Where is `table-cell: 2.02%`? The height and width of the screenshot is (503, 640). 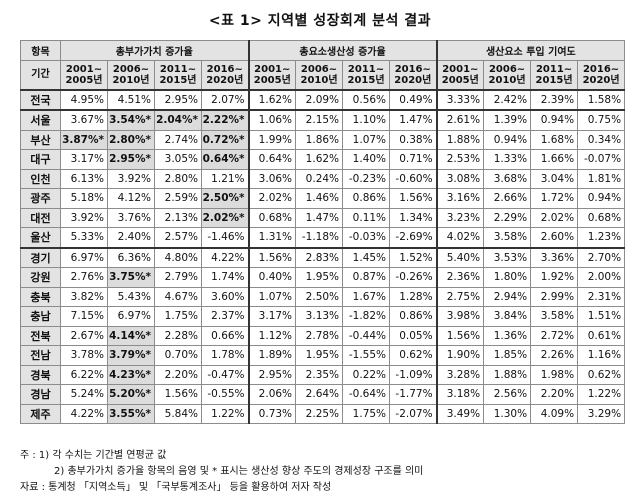 table-cell: 2.02% is located at coordinates (272, 198).